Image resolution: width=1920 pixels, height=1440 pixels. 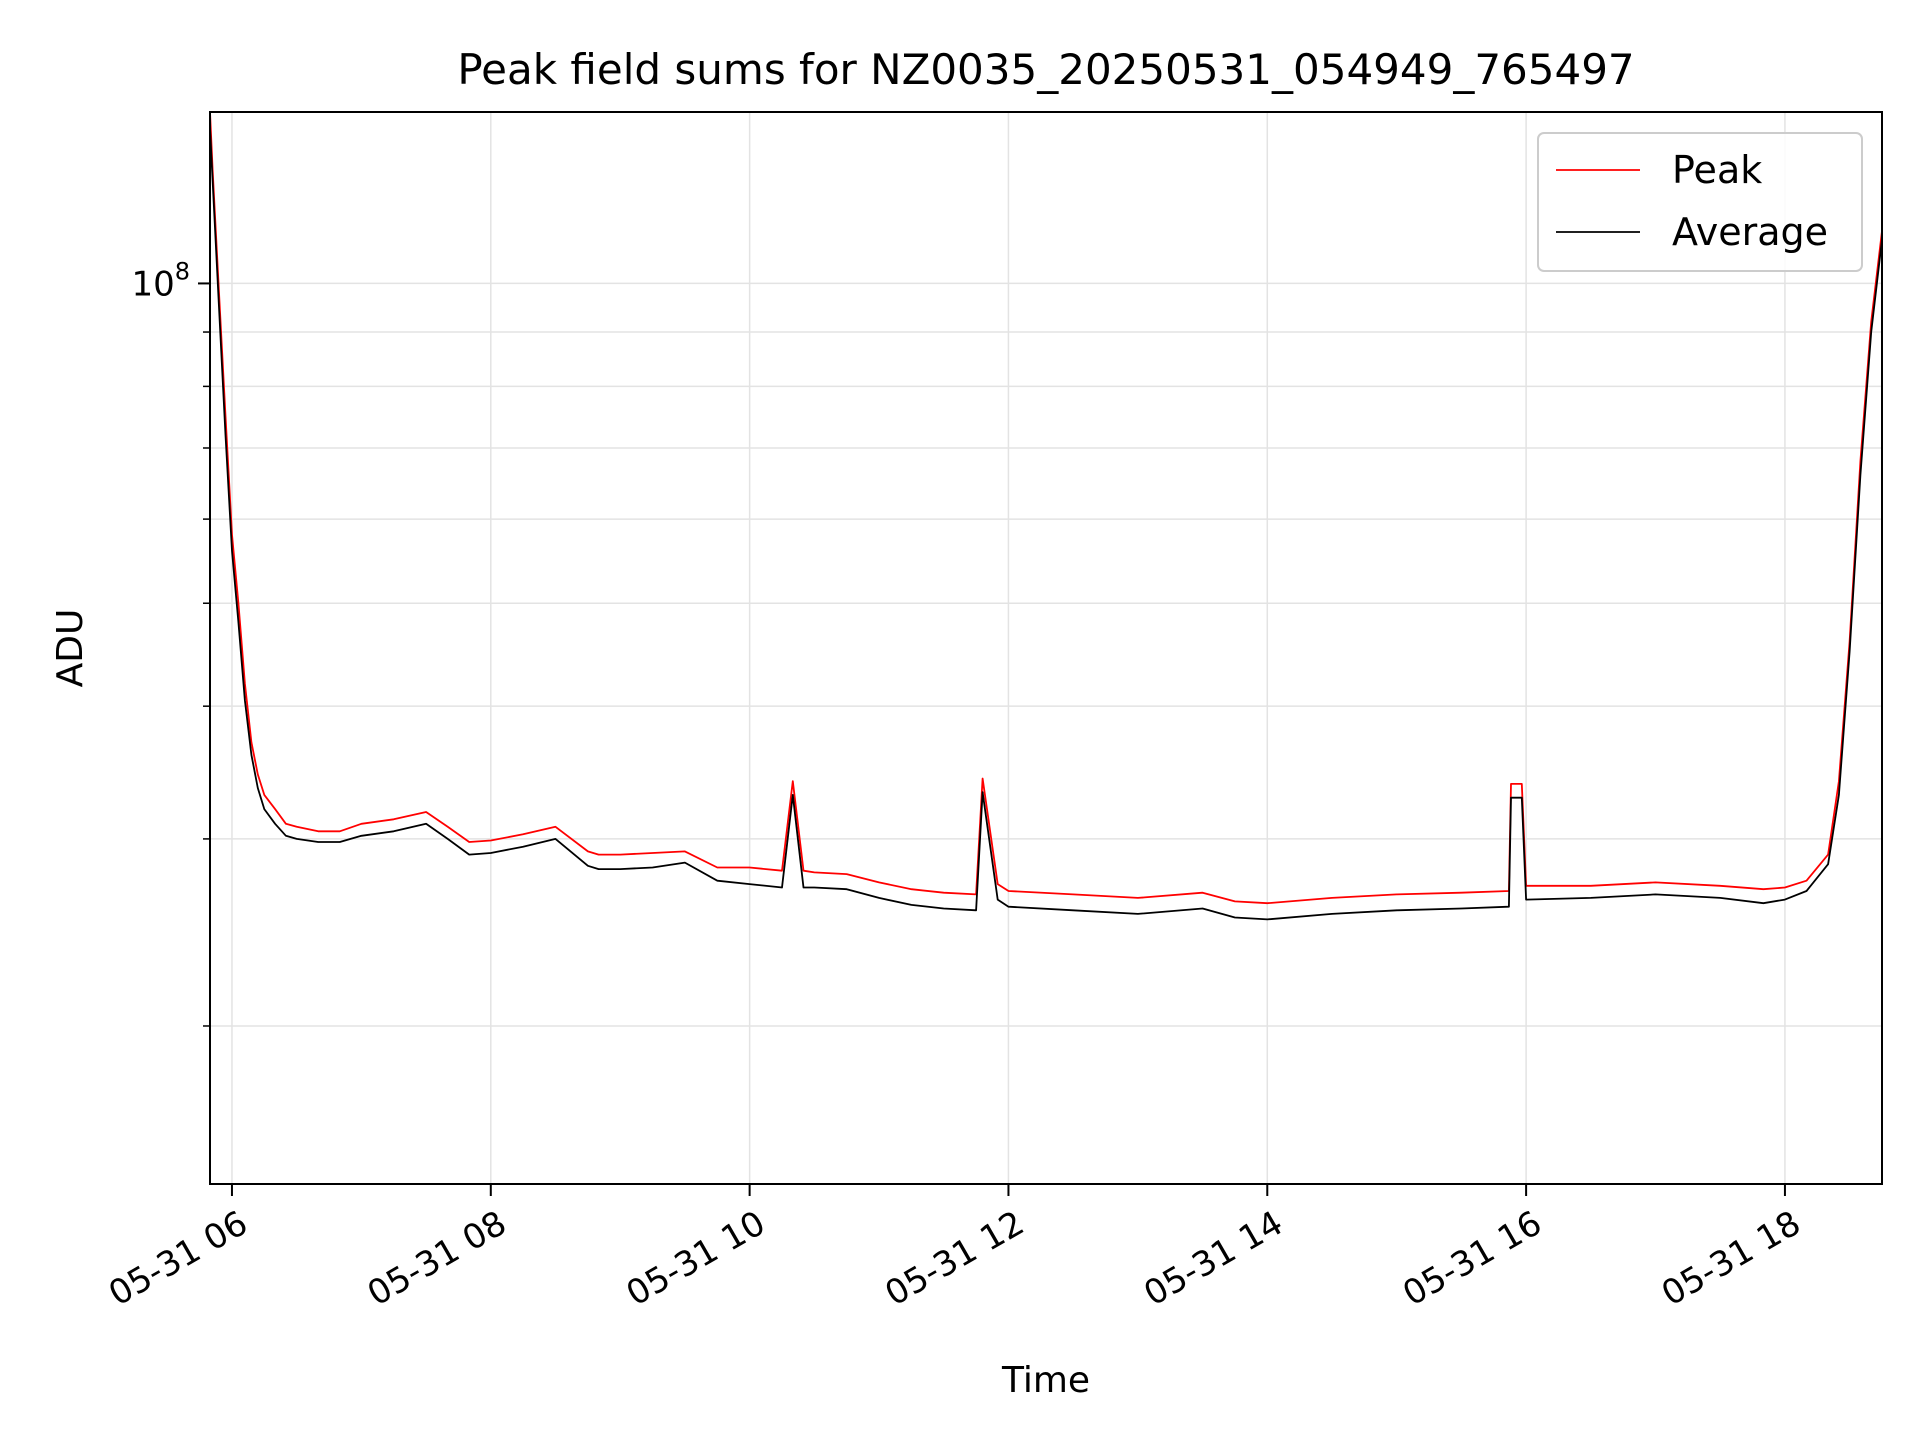 I want to click on x-axis-title: Time, so click(x=1045, y=1380).